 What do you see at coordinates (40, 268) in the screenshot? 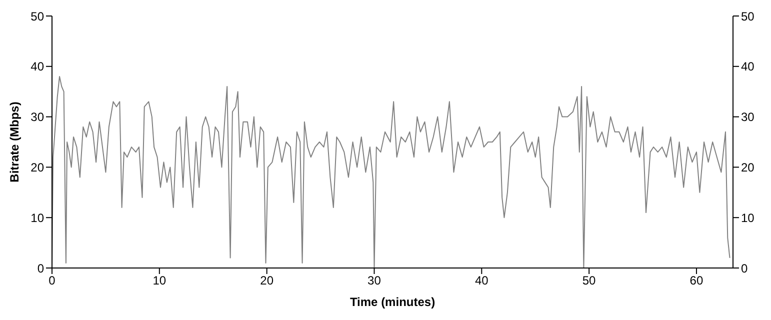
I see `y-tick-label: 0` at bounding box center [40, 268].